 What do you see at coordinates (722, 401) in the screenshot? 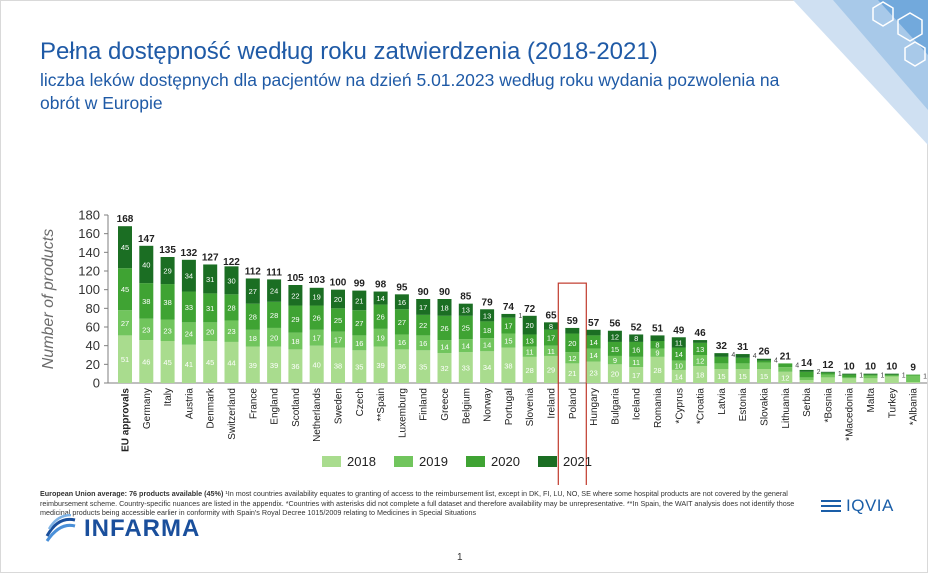
I see `x-tick-label: Latvia` at bounding box center [722, 401].